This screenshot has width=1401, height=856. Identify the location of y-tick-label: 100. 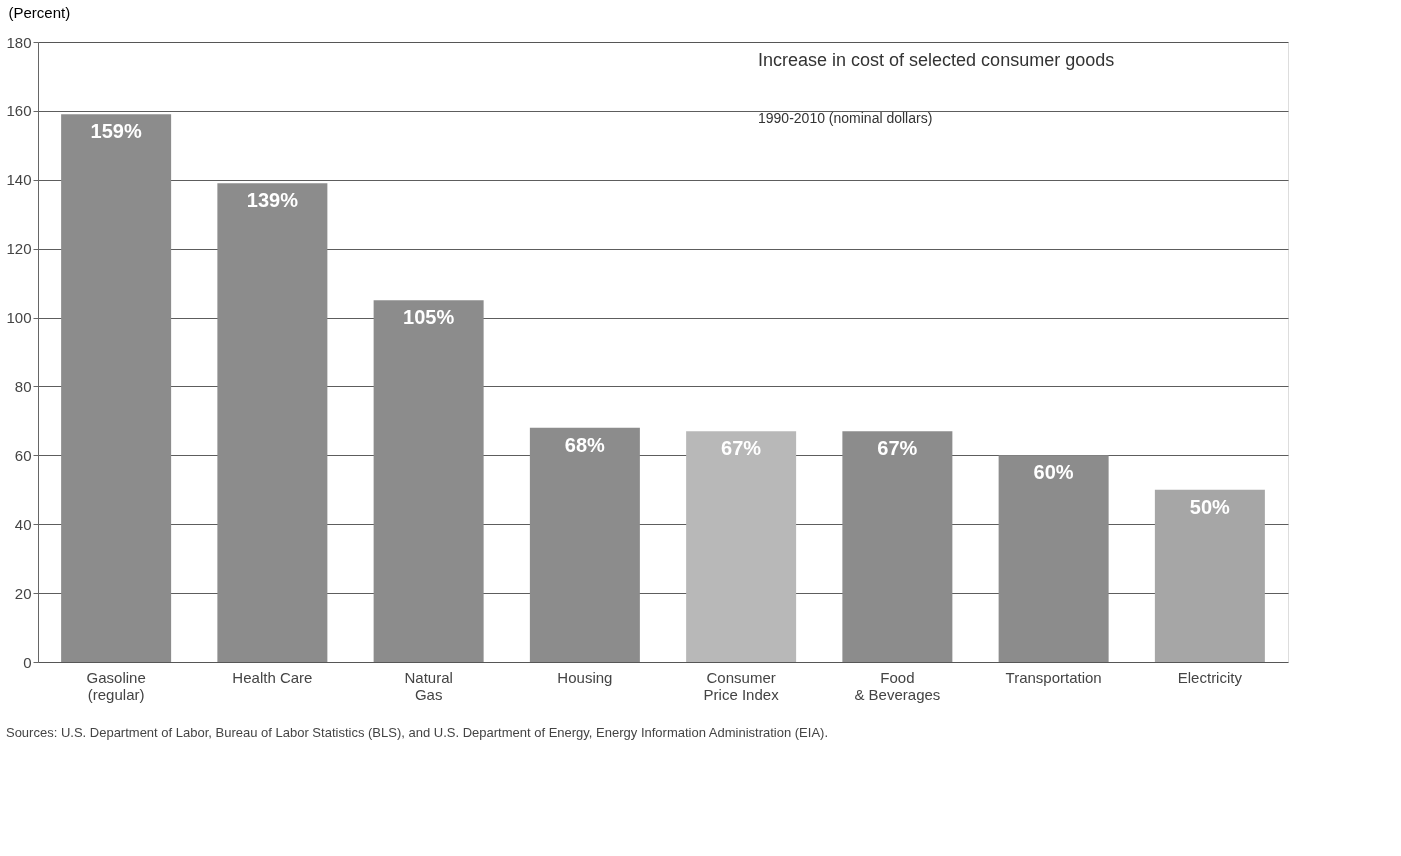
(19, 318).